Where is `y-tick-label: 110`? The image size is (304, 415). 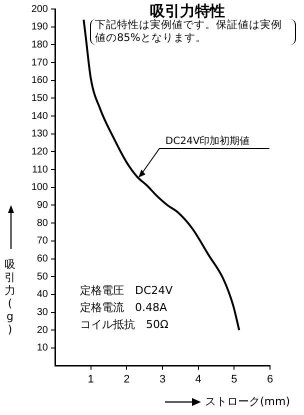
y-tick-label: 110 is located at coordinates (40, 170).